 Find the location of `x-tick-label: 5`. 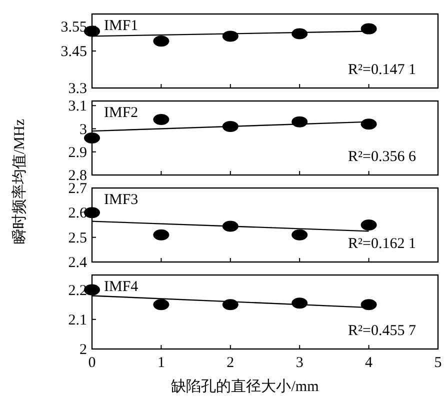

x-tick-label: 5 is located at coordinates (438, 363).